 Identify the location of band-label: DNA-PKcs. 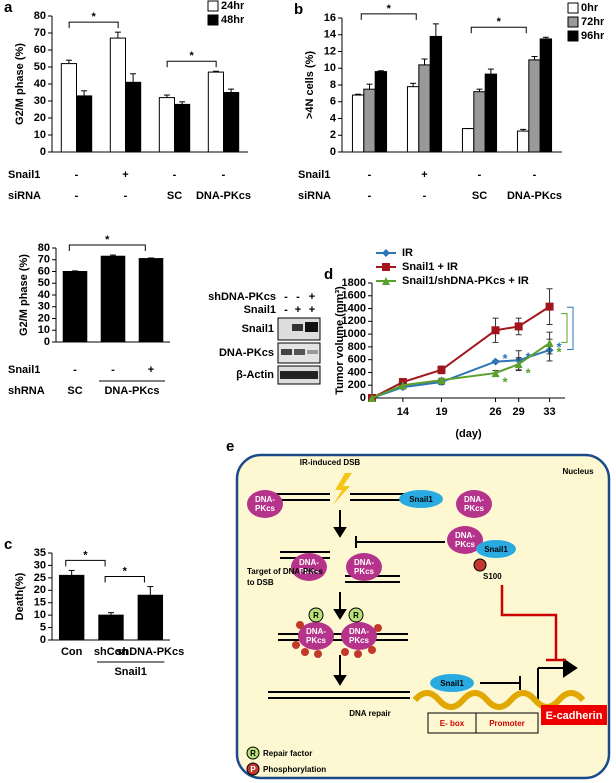
(246, 353).